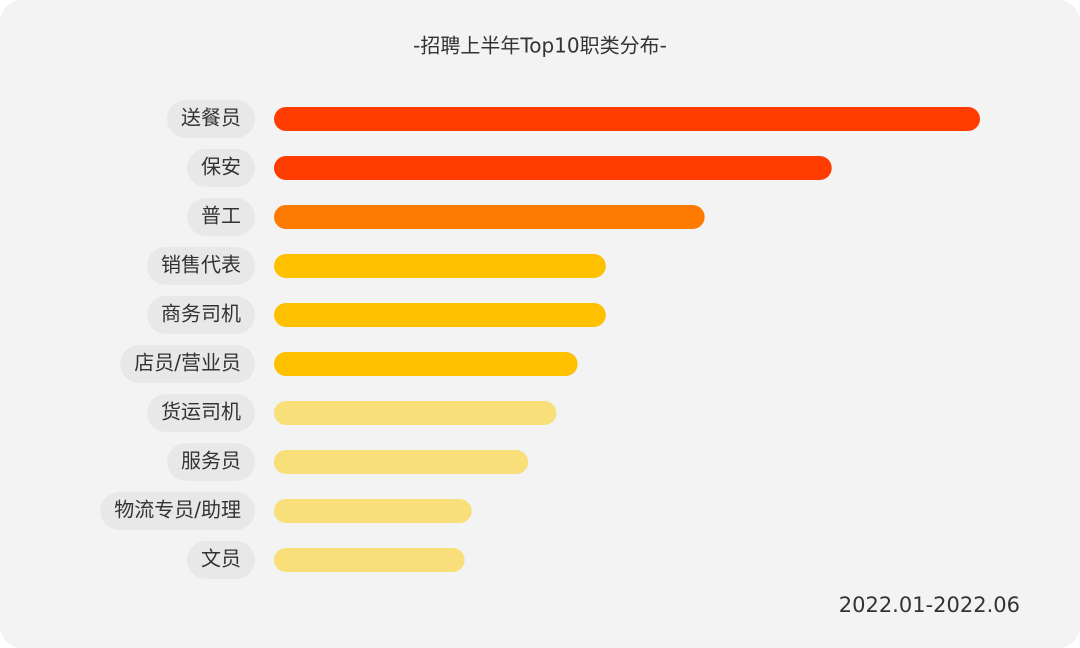  I want to click on category-label: 物流专员/助理, so click(177, 510).